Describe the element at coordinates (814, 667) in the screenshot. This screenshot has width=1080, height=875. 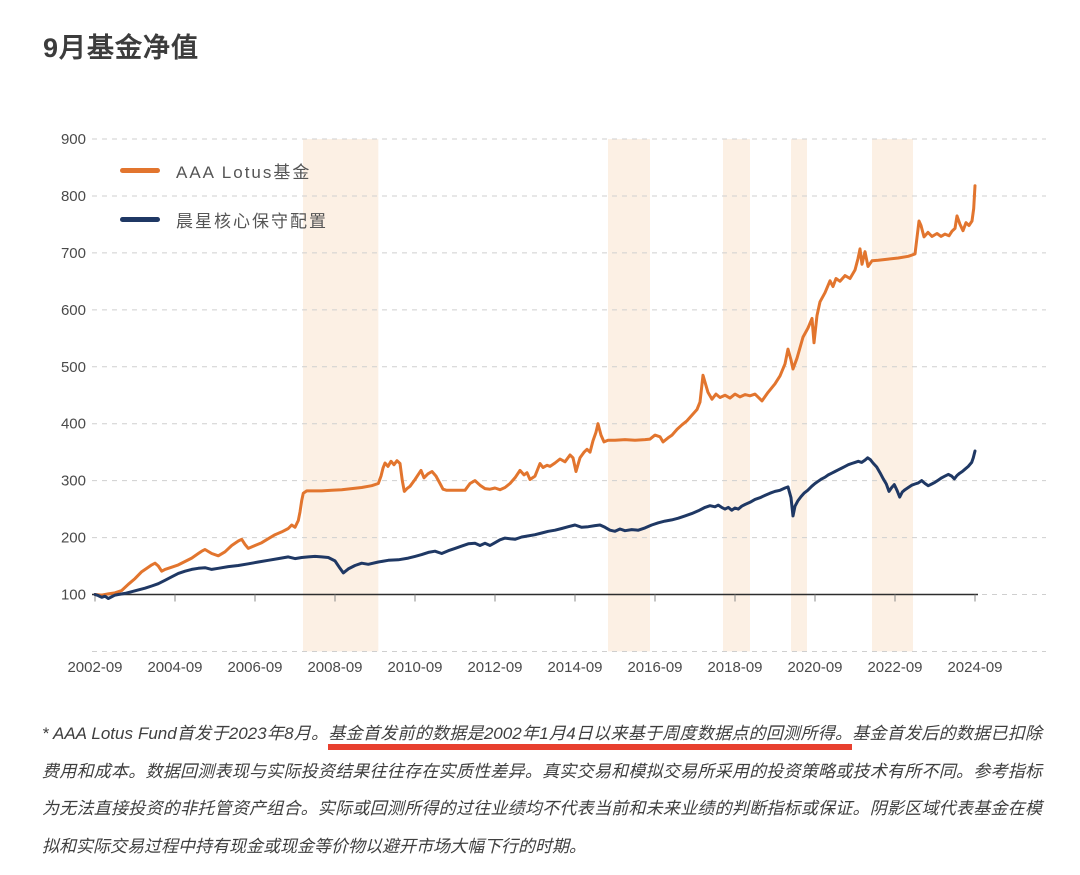
I see `x-tick-label: 2020-09` at that location.